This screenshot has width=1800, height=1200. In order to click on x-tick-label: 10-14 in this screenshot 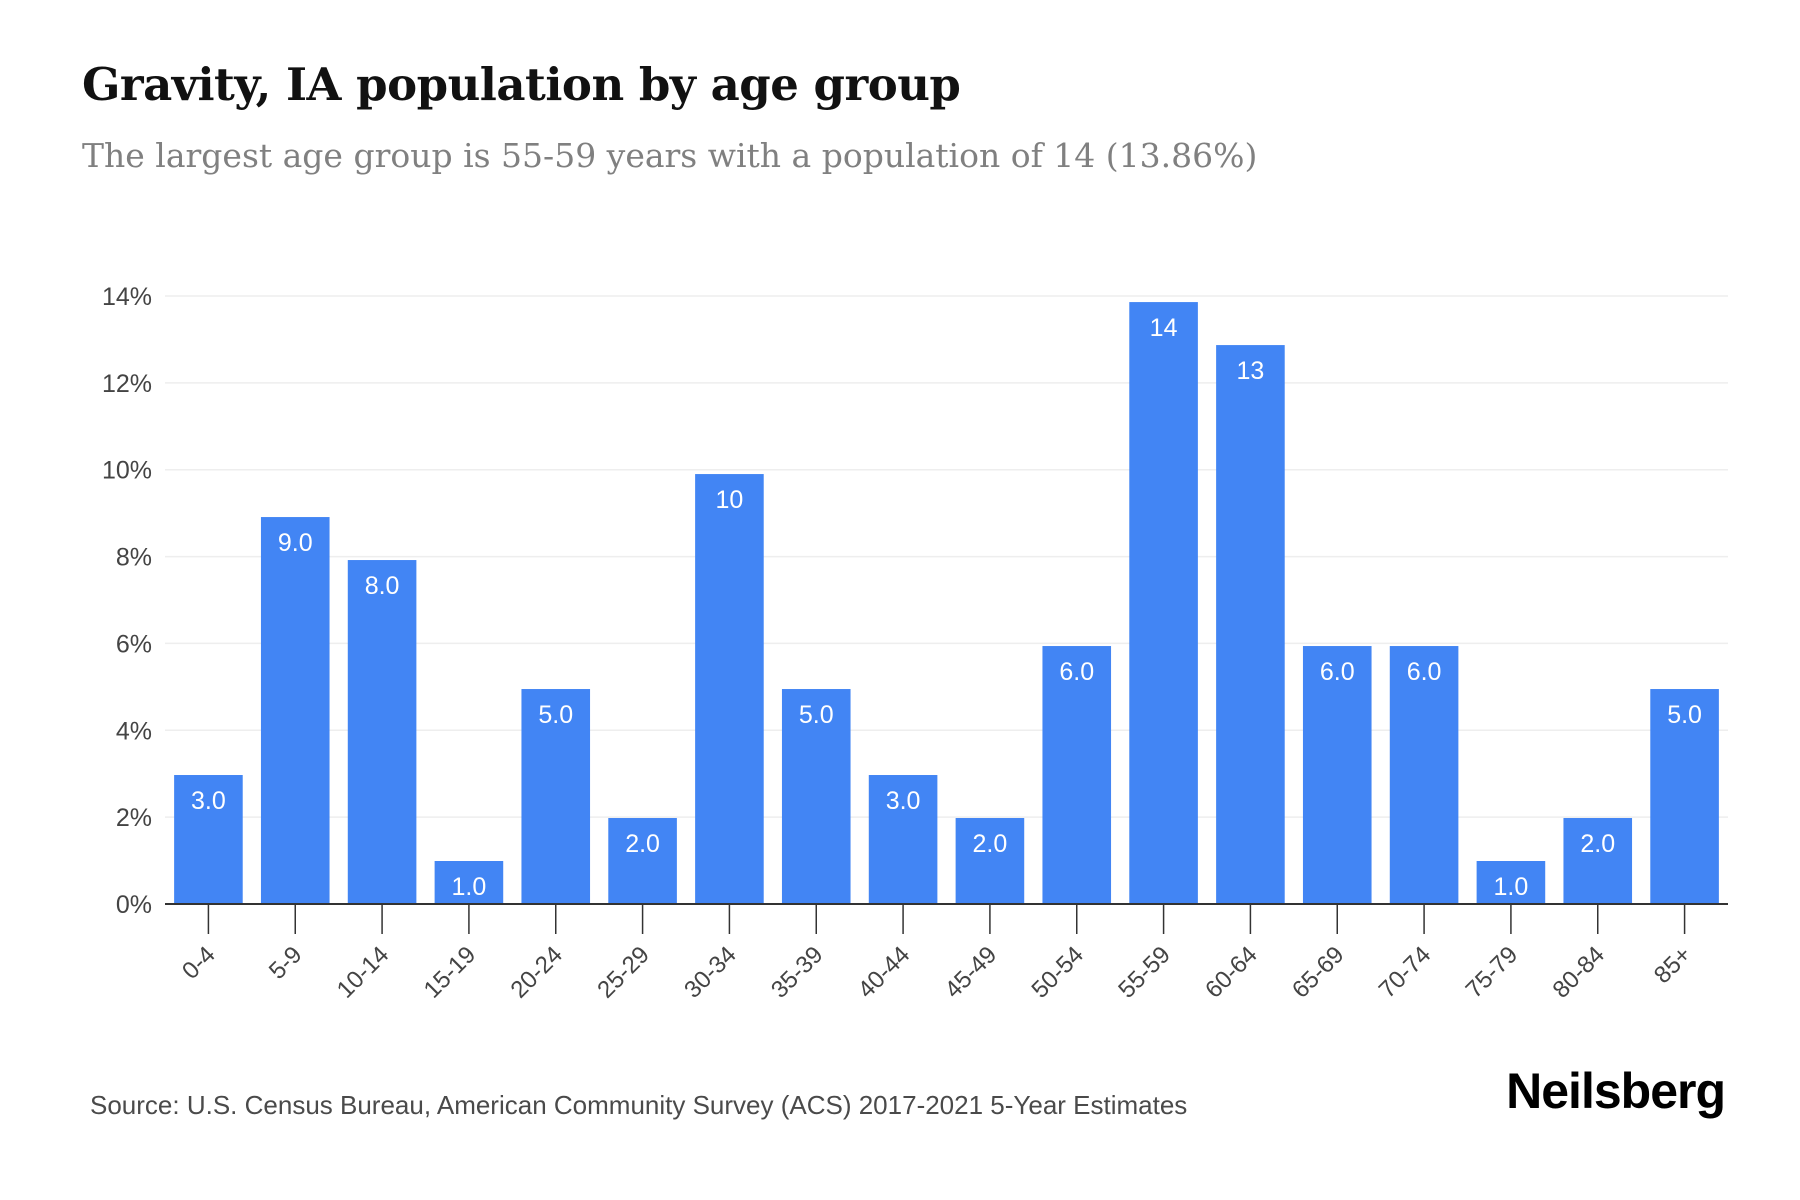, I will do `click(363, 972)`.